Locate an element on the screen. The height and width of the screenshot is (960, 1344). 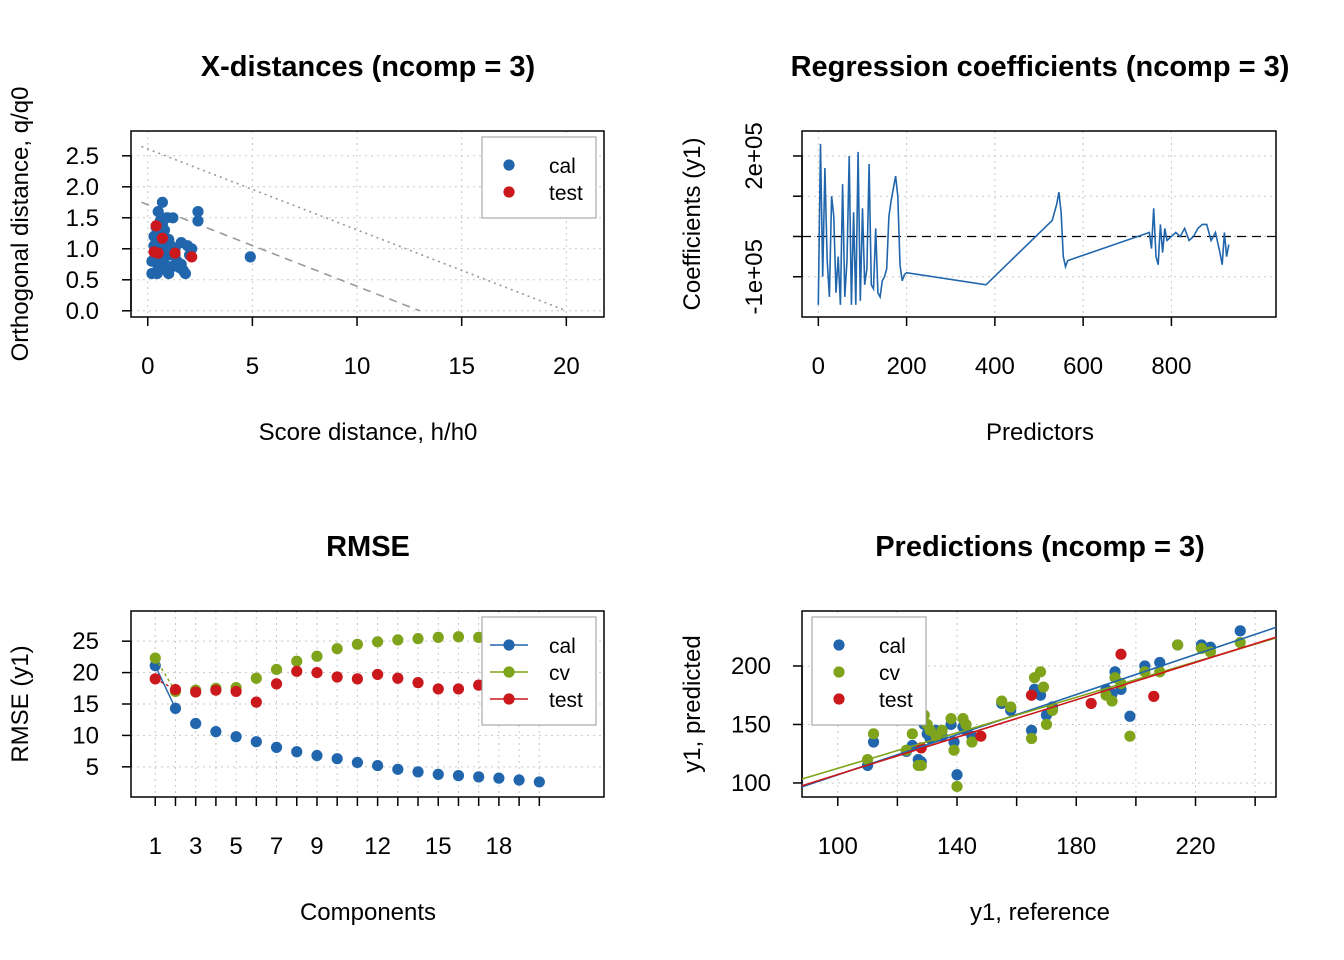
rmse-legend is located at coordinates (539, 671).